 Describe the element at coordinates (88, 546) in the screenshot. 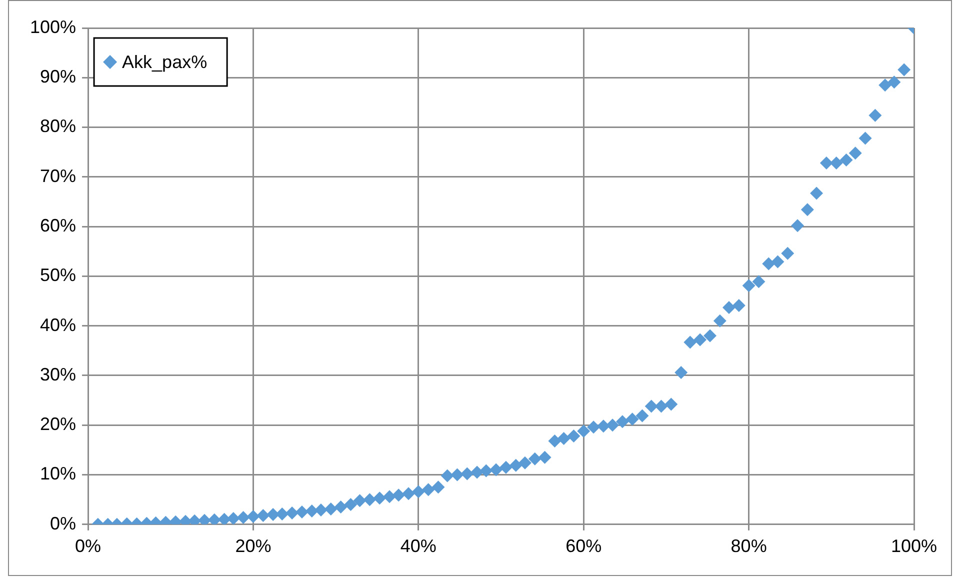

I see `x-tick-label: 0%` at that location.